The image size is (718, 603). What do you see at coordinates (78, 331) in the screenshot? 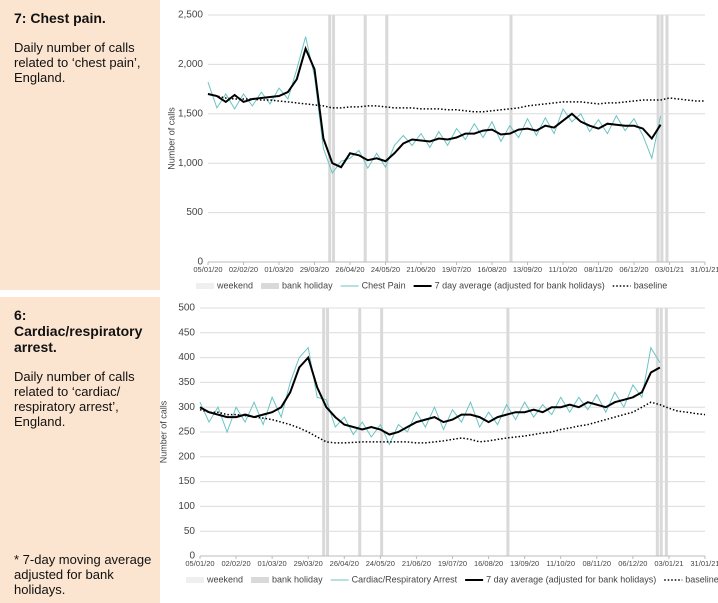
I see `panel-title: 6: Cardiac/respiratory arrest.` at bounding box center [78, 331].